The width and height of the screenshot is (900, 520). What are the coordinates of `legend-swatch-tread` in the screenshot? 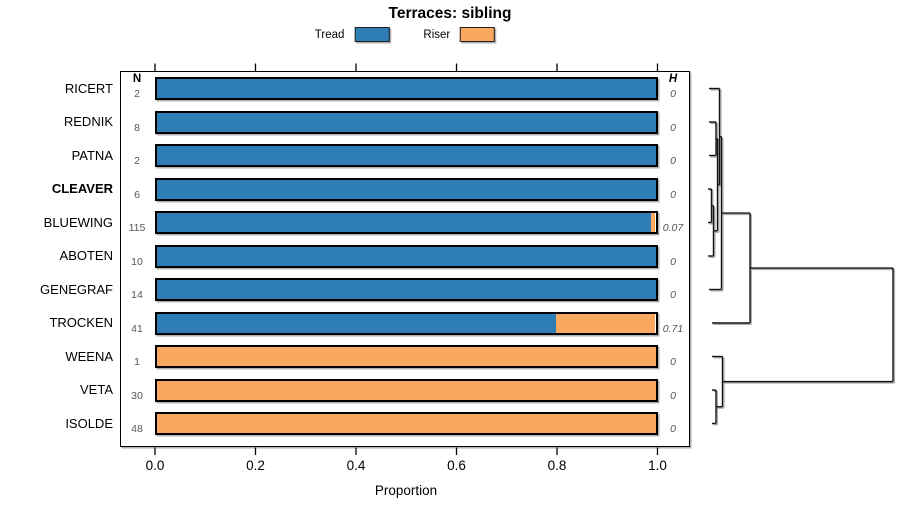 It's located at (372, 34).